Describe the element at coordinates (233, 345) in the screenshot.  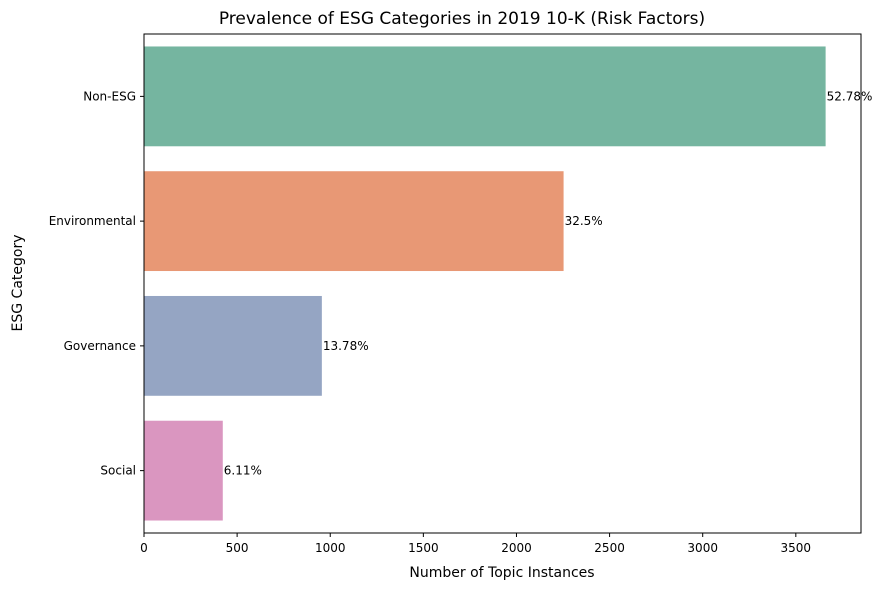
I see `bar-governance` at that location.